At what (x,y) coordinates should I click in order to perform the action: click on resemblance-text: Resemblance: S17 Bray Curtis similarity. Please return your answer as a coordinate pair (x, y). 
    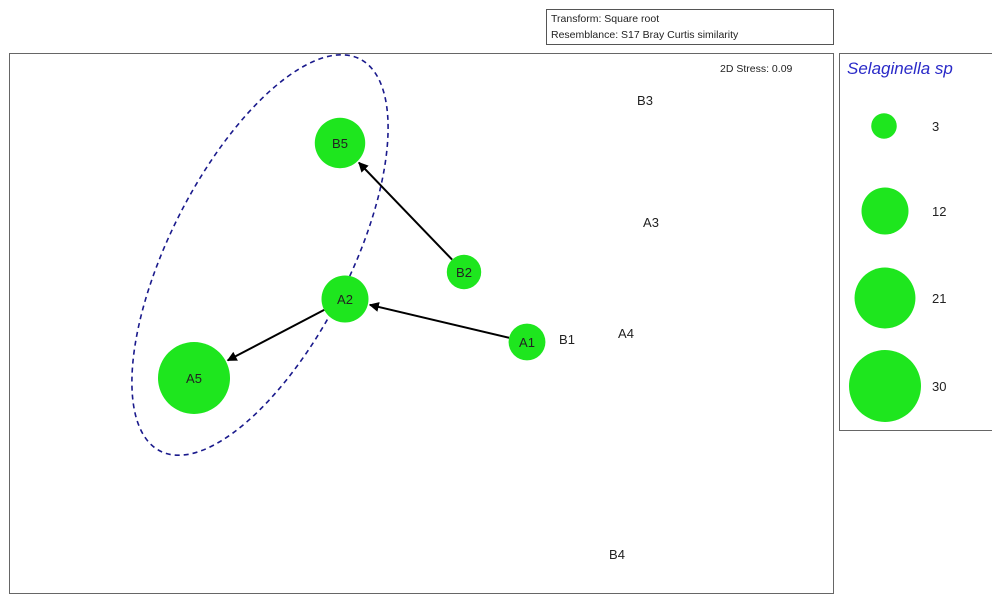
    Looking at the image, I should click on (645, 35).